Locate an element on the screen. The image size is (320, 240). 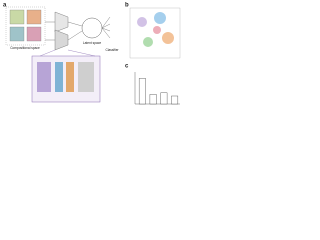
caption: Compositional space is located at coordinates (25, 48).